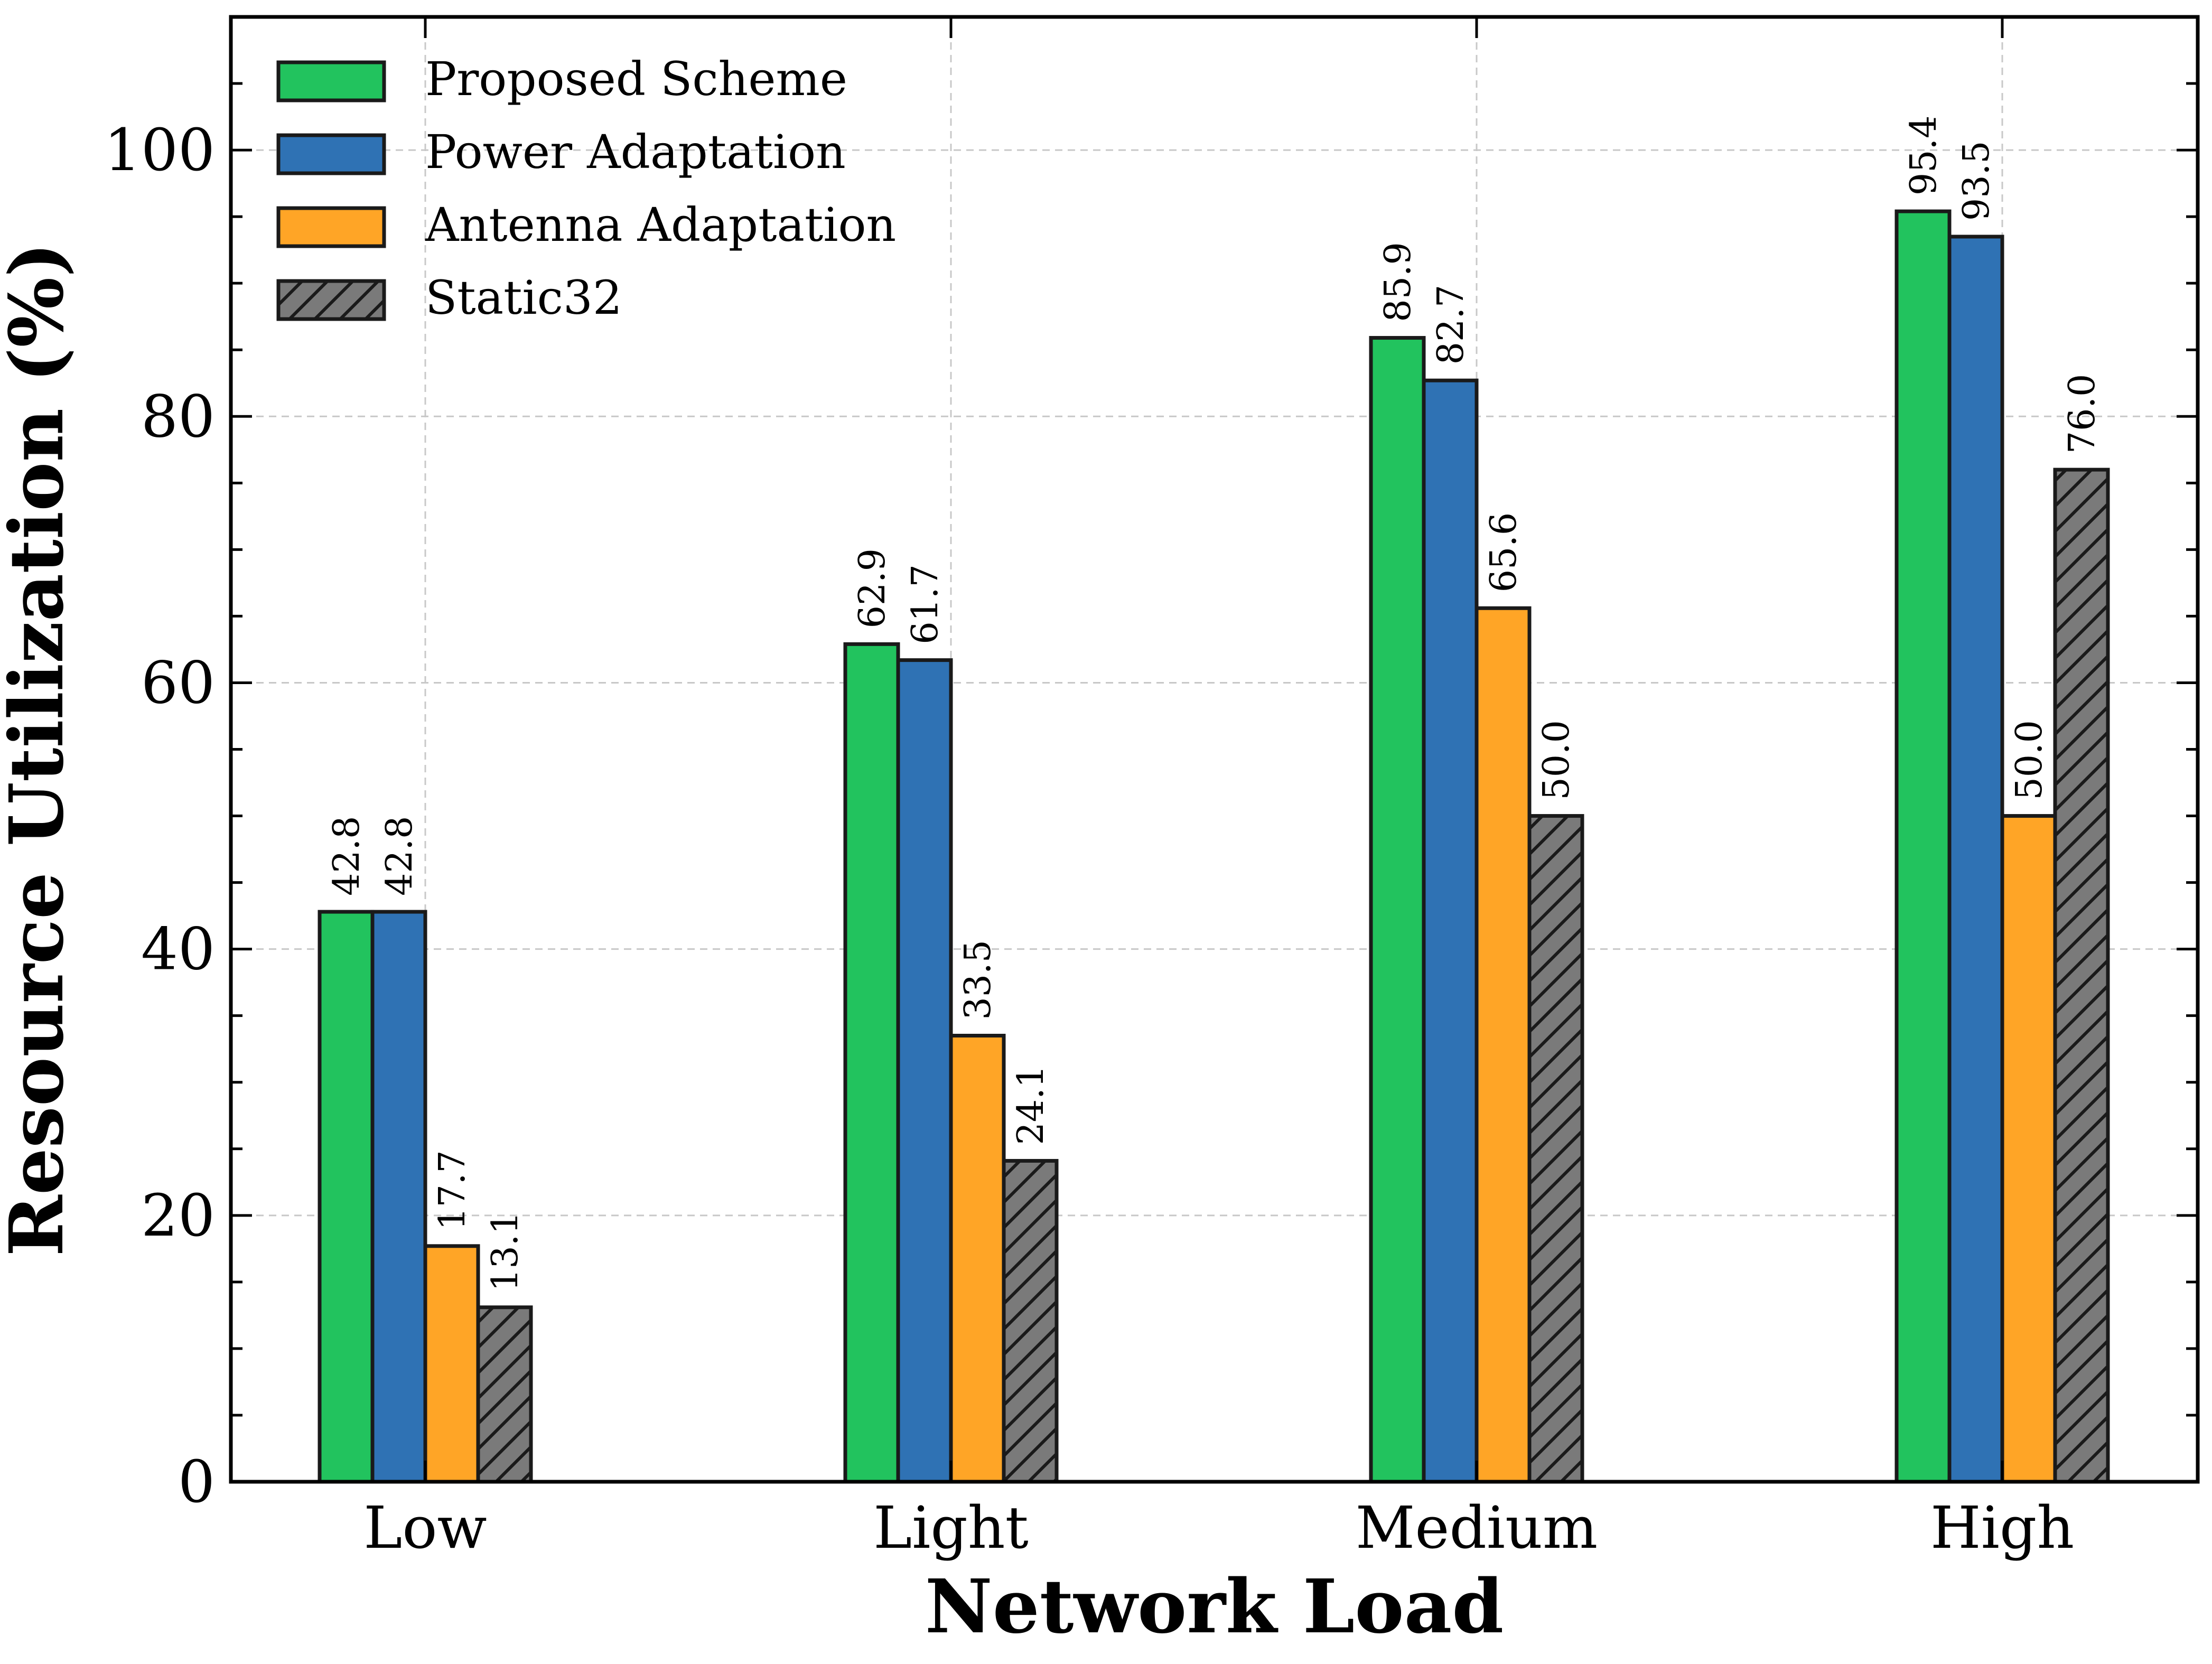 Image resolution: width=2212 pixels, height=1664 pixels. I want to click on value-label-static32-medium: 50.0, so click(1557, 760).